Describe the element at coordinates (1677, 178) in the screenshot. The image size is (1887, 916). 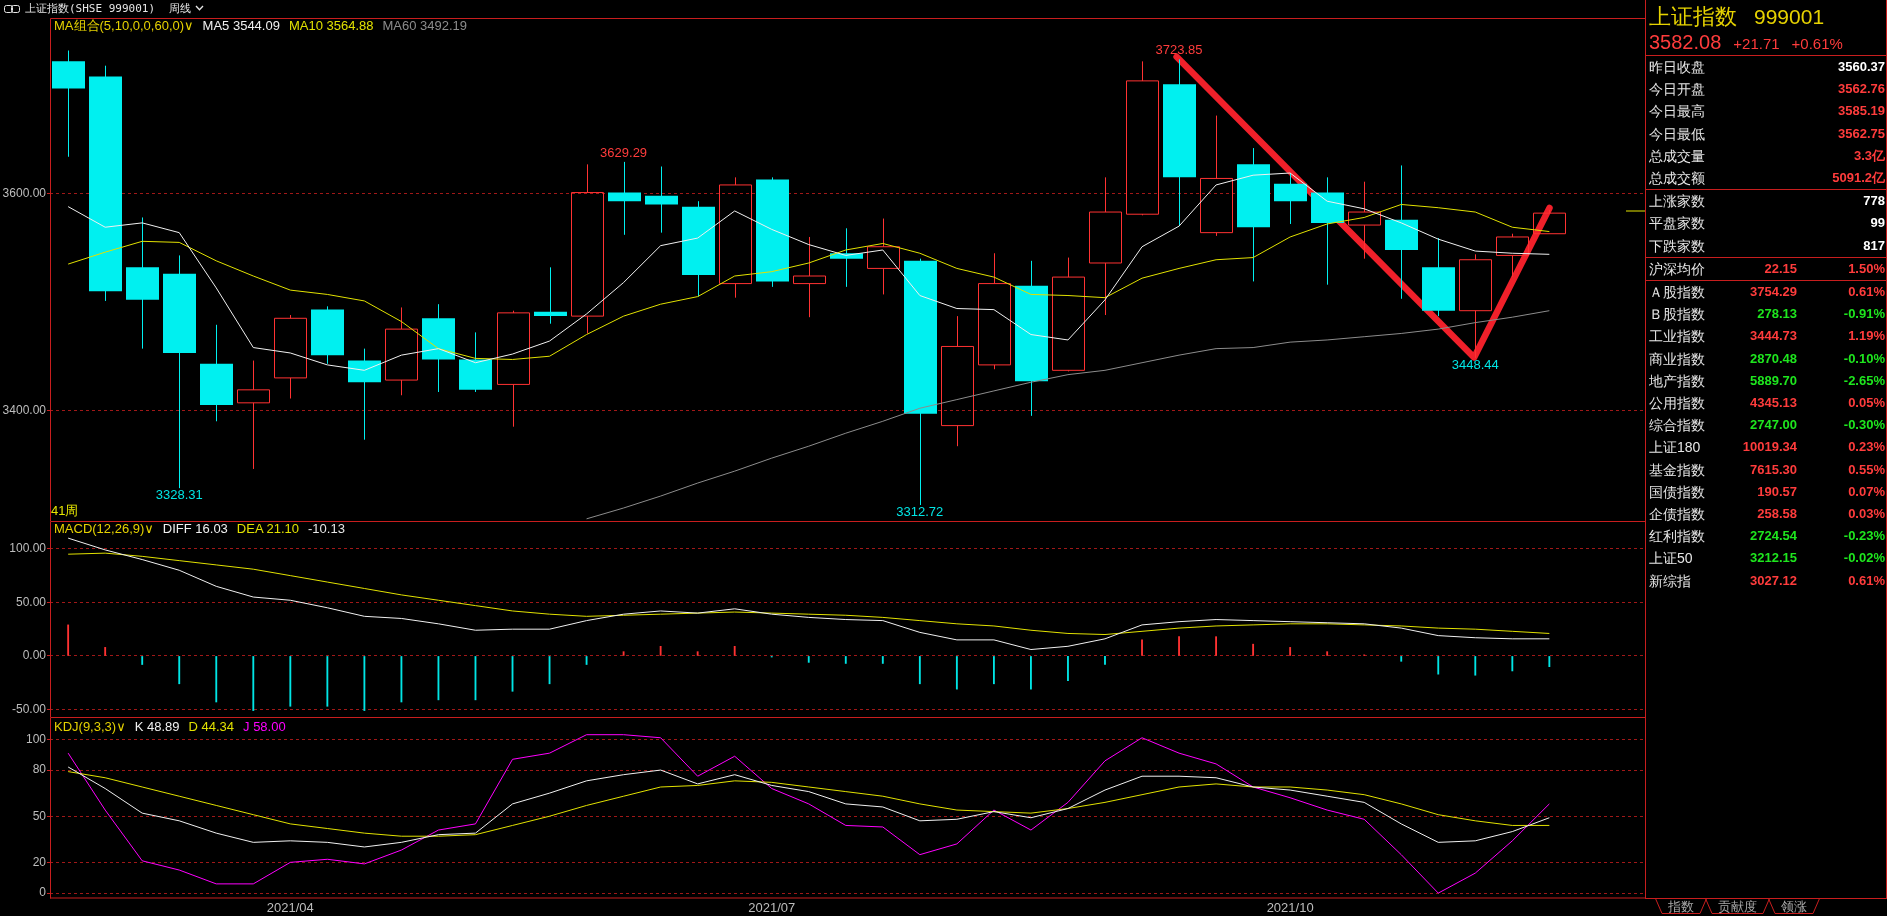
I see `category-label: 总成交额` at that location.